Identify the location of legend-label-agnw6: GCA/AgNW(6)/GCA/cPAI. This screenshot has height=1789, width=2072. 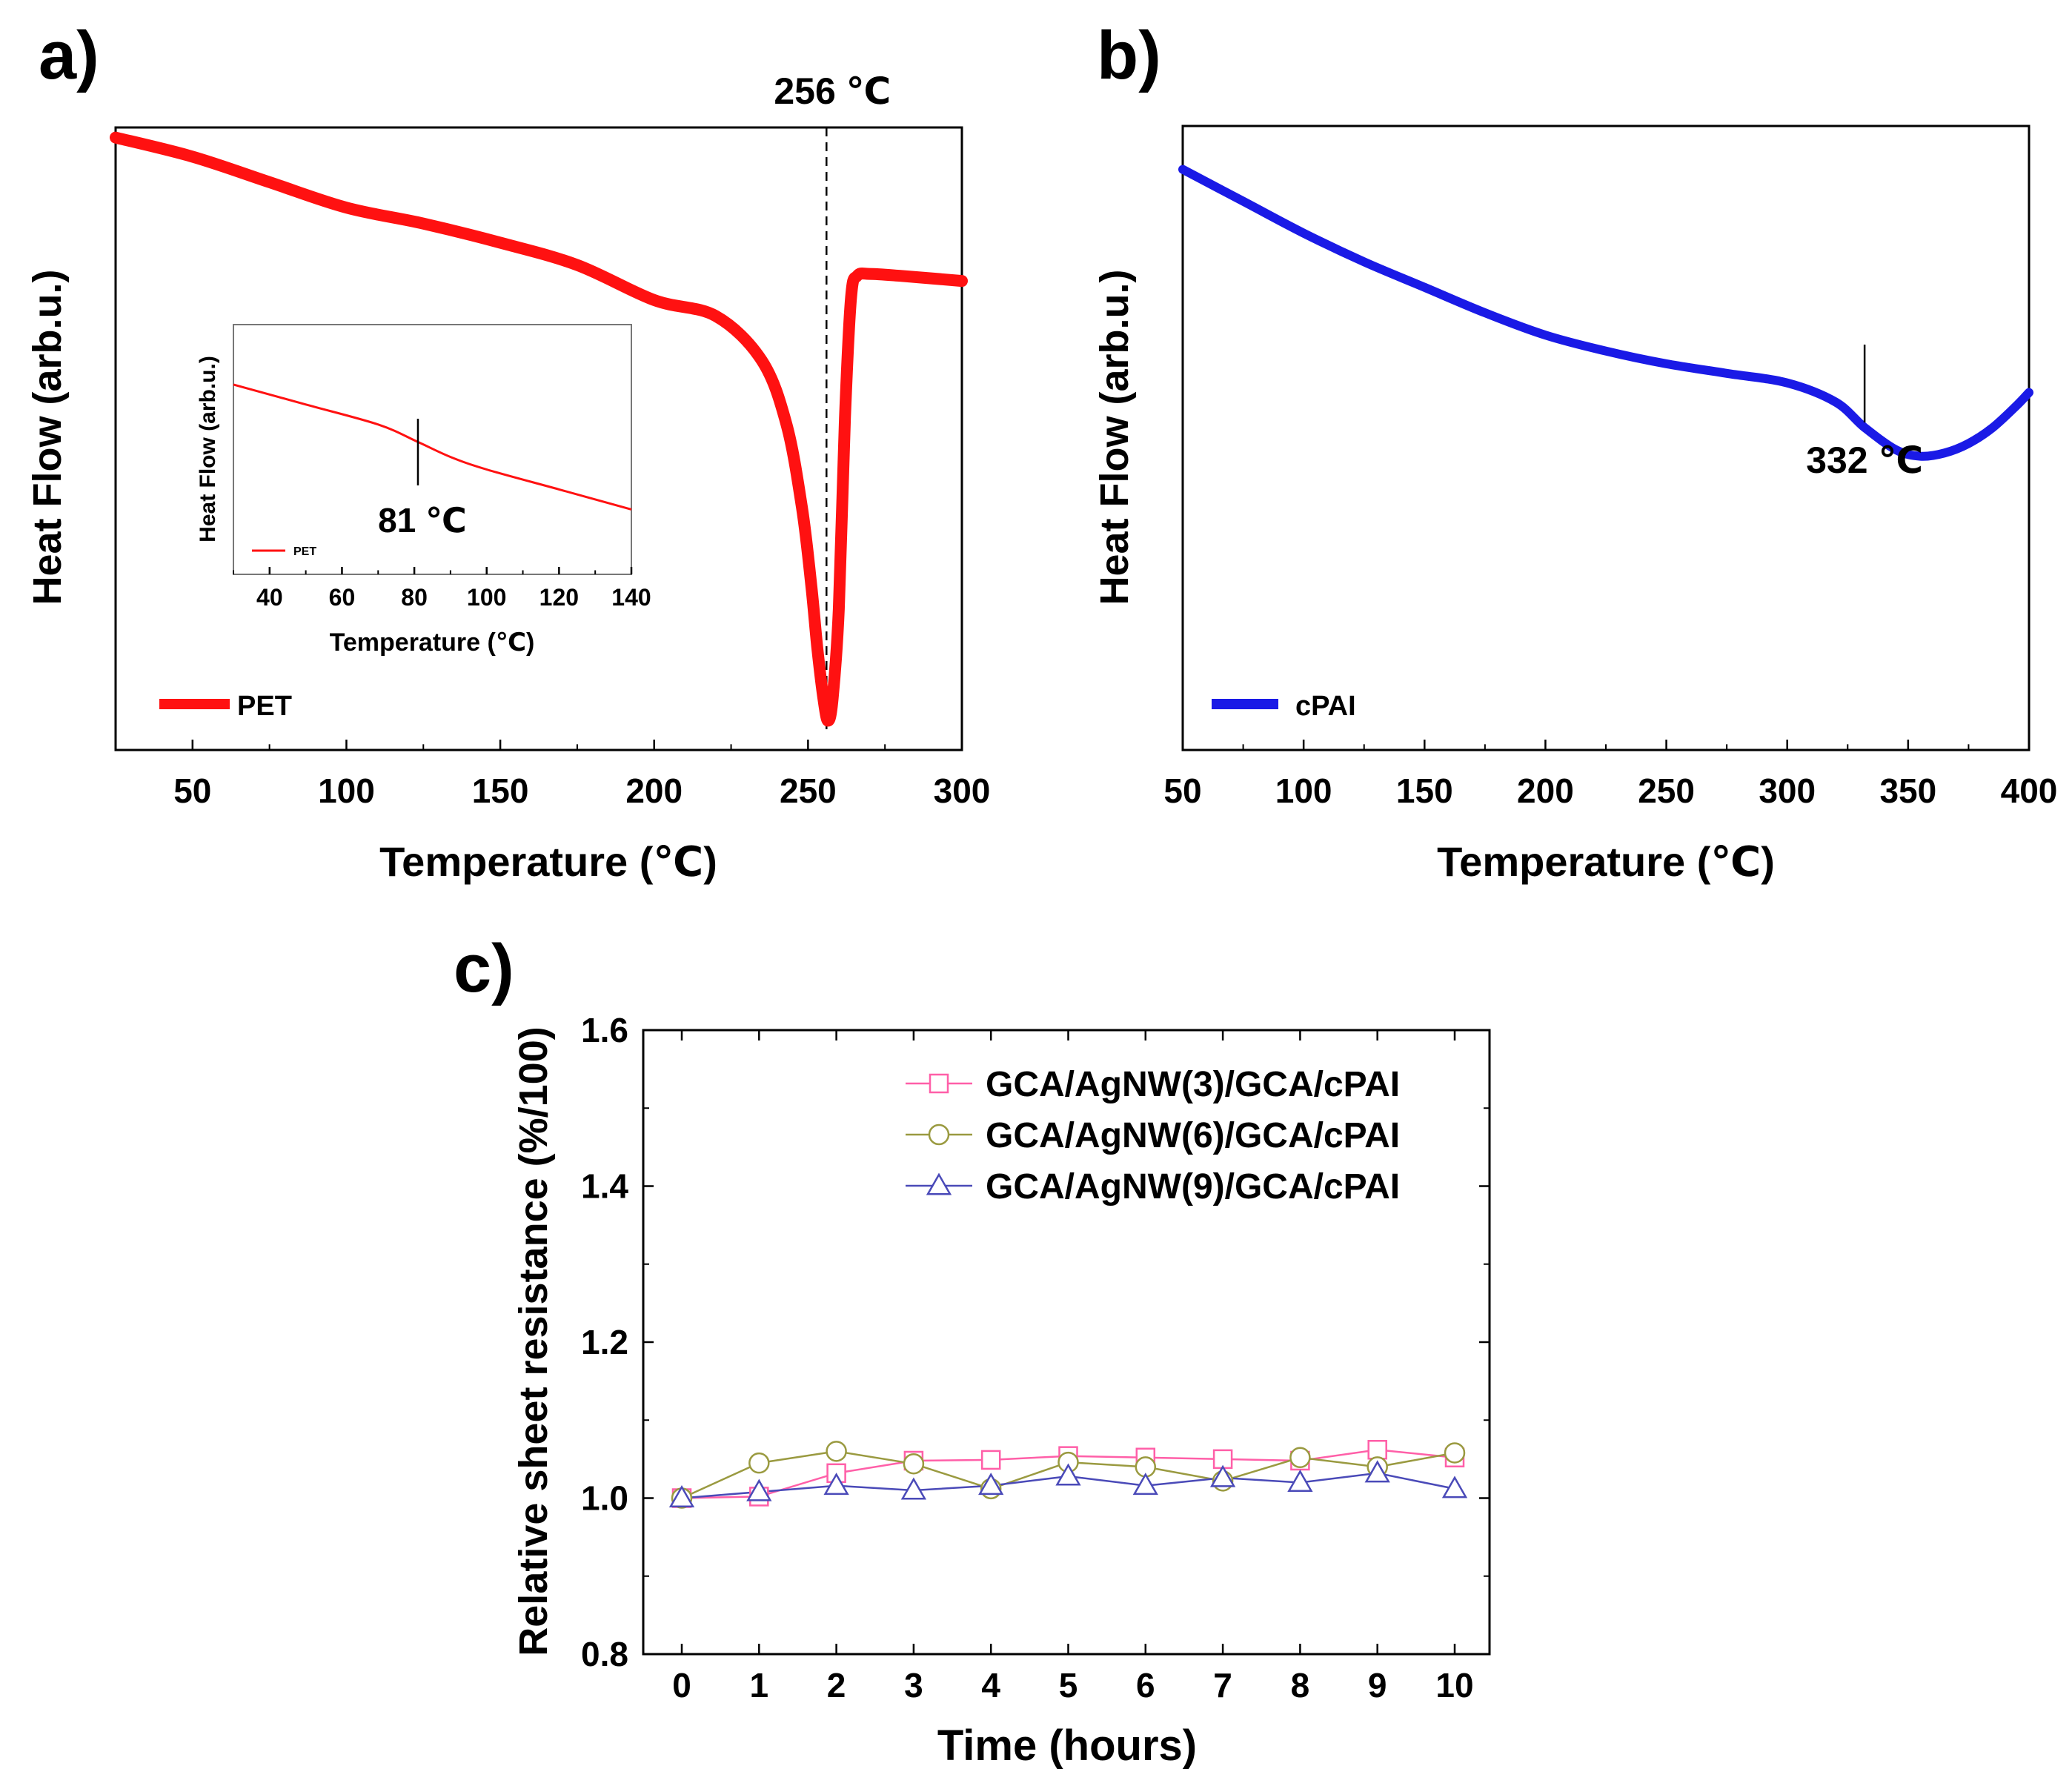
(1193, 1135).